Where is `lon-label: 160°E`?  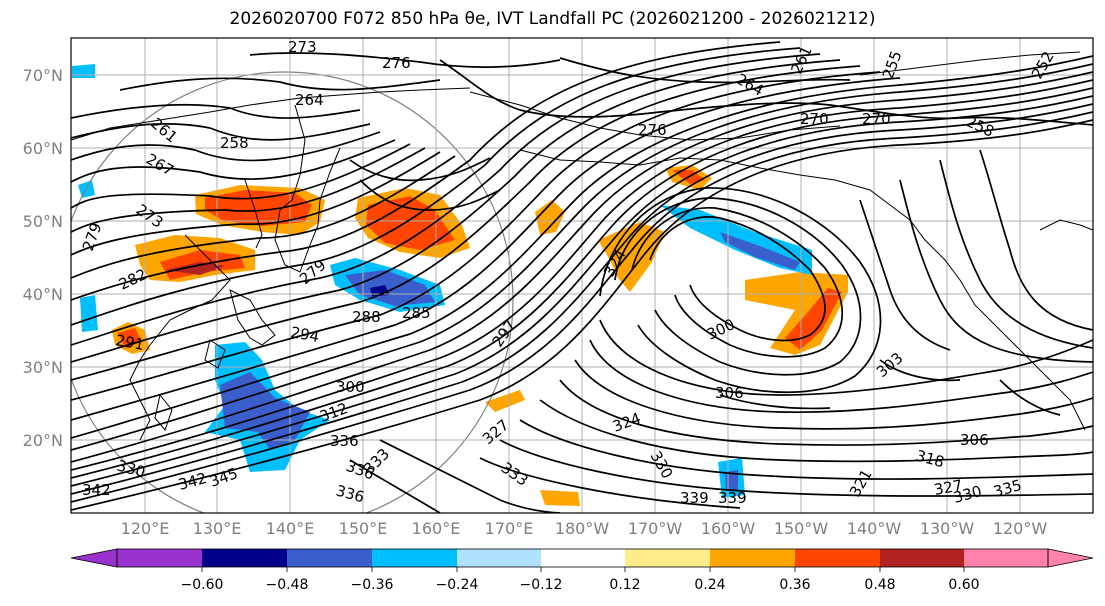
lon-label: 160°E is located at coordinates (436, 528).